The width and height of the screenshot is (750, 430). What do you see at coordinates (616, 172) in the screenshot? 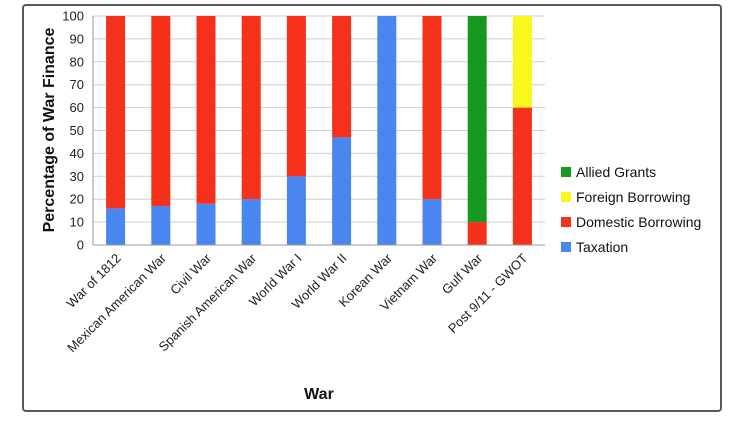
I see `legend-label: Allied Grants` at bounding box center [616, 172].